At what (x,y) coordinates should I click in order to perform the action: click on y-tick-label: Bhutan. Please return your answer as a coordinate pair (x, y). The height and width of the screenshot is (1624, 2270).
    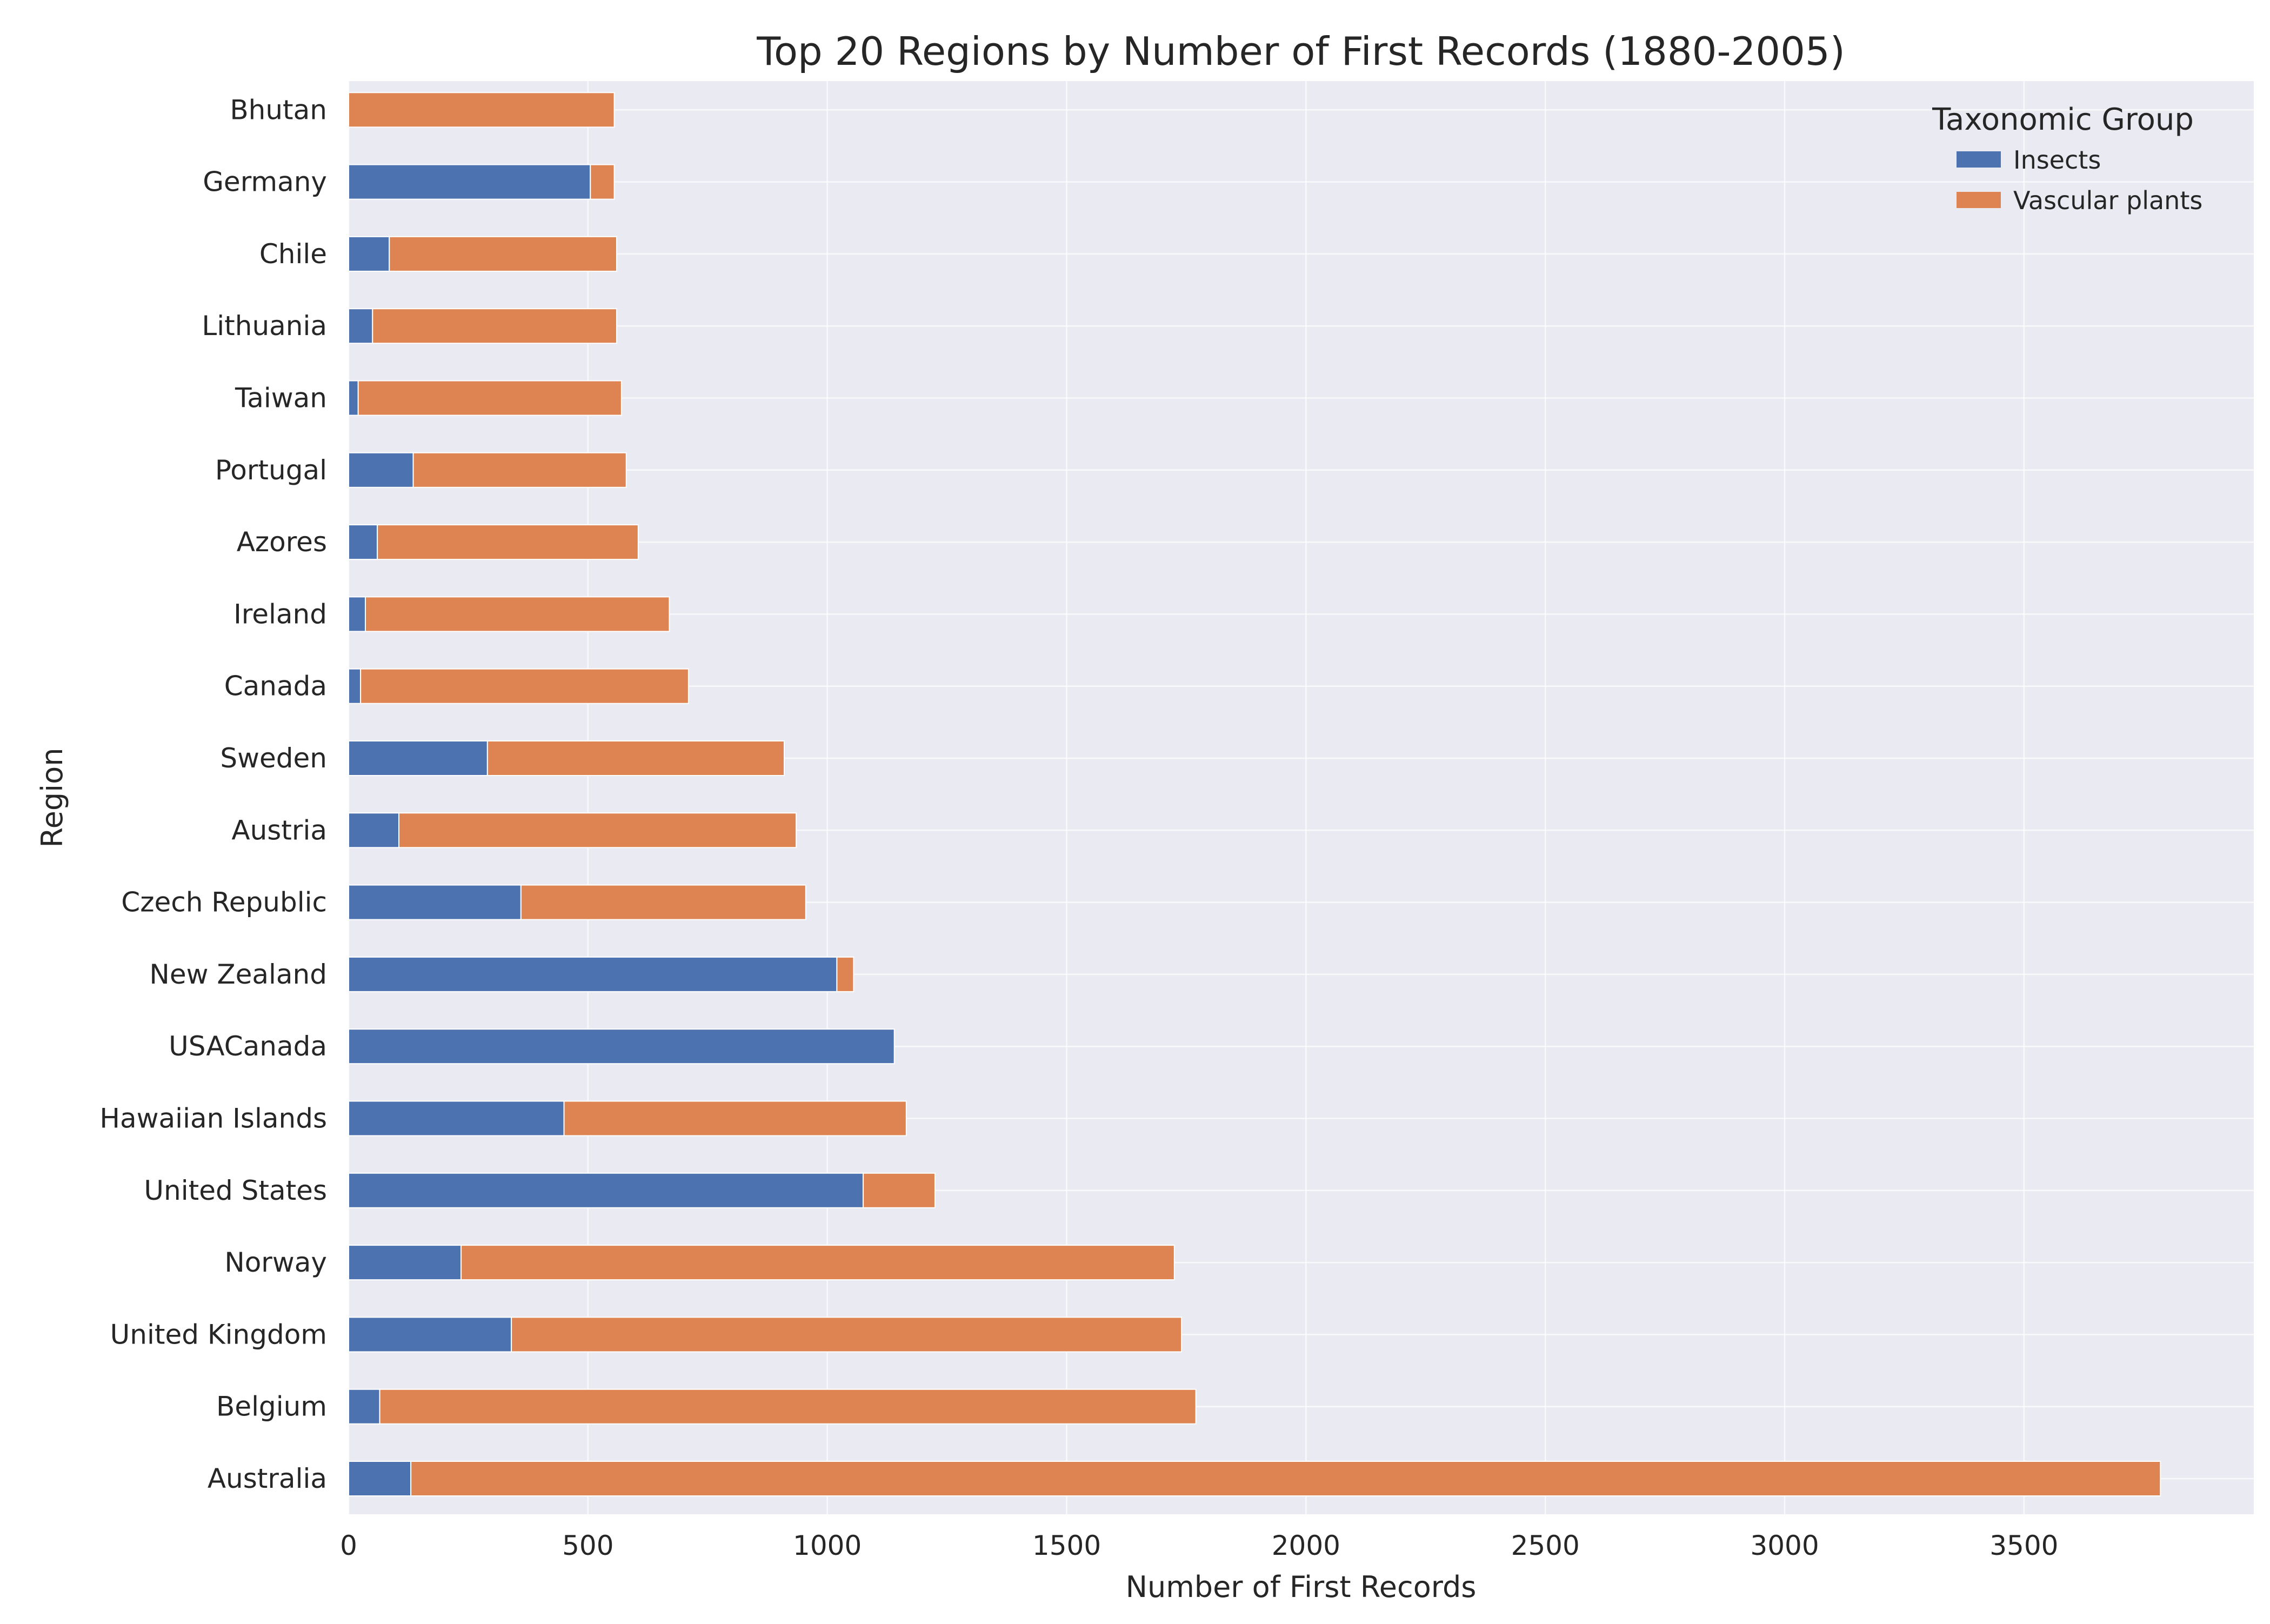
    Looking at the image, I should click on (278, 110).